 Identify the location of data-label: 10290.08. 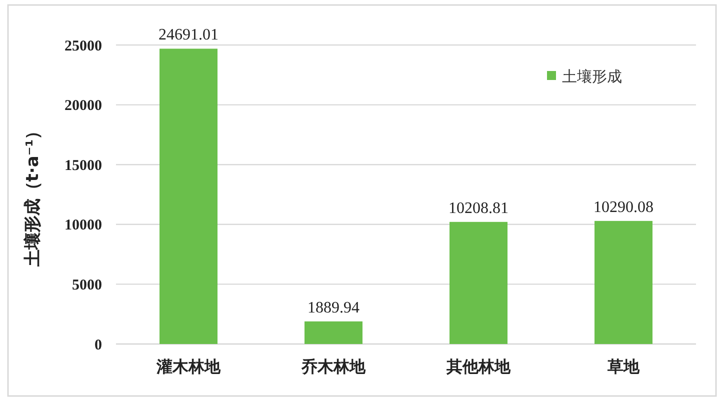
(624, 207).